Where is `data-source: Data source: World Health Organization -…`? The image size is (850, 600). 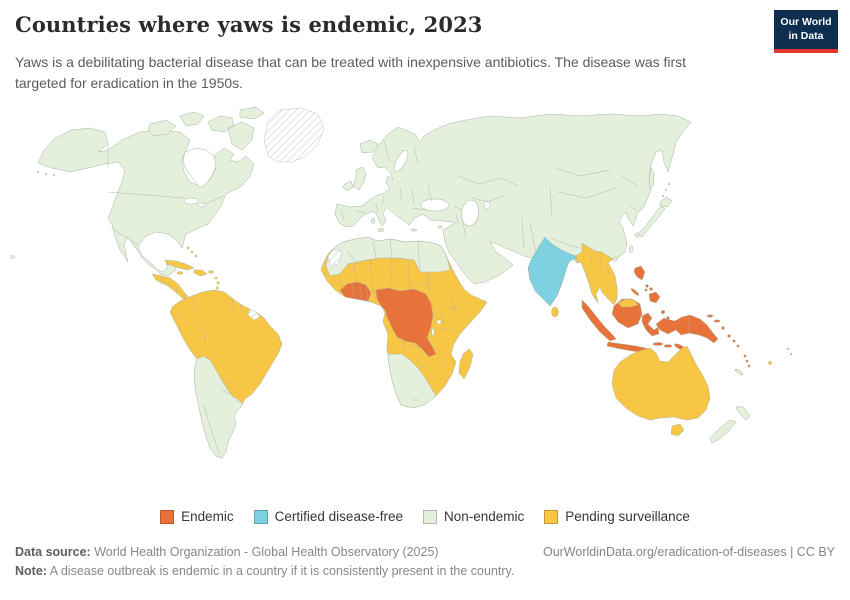
data-source: Data source: World Health Organization -… is located at coordinates (227, 552).